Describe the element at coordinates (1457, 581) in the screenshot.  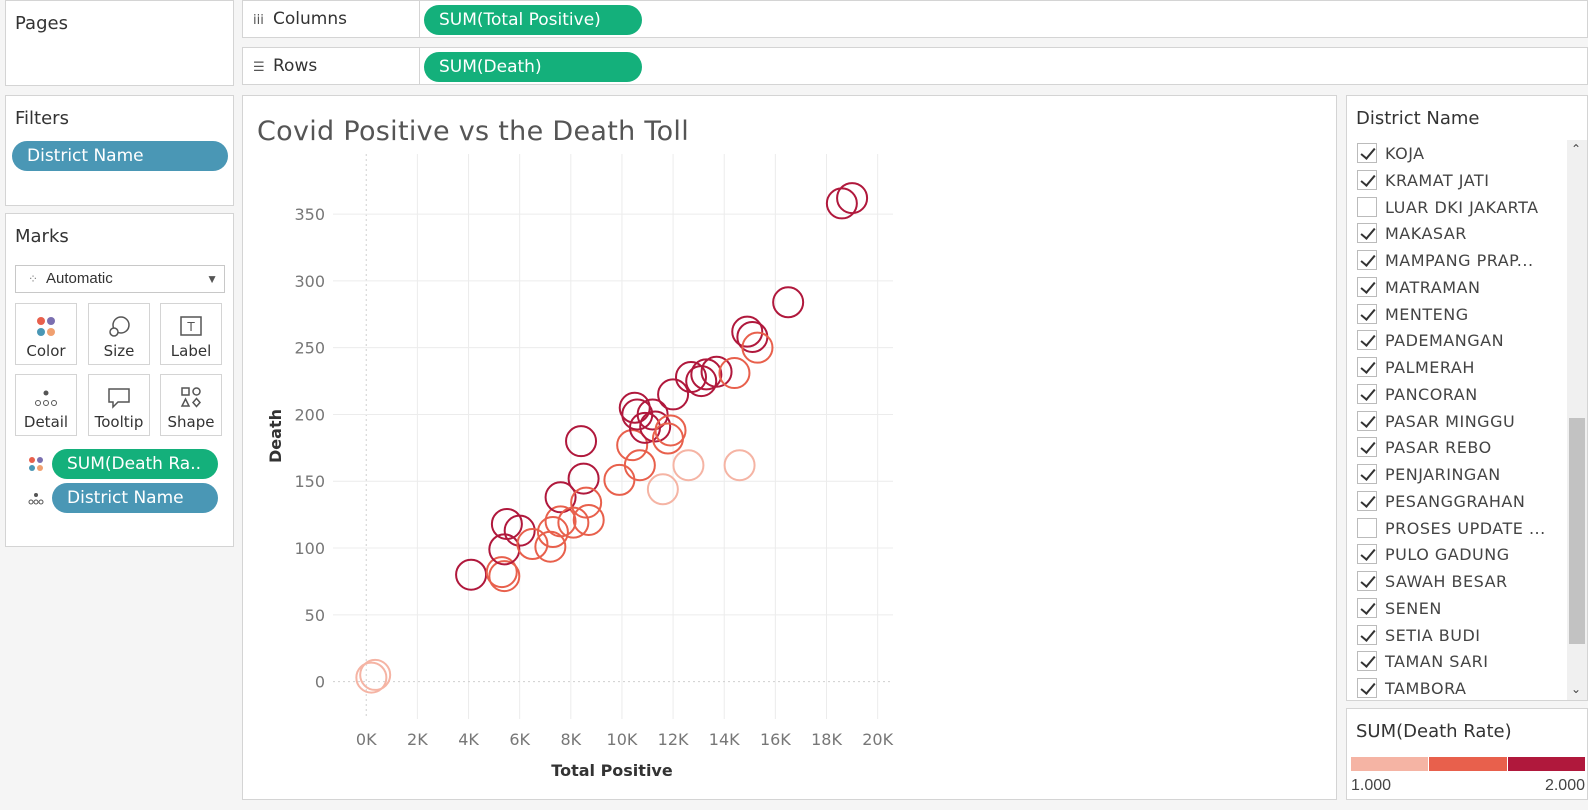
I see `legend-item: SAWAH BESAR` at that location.